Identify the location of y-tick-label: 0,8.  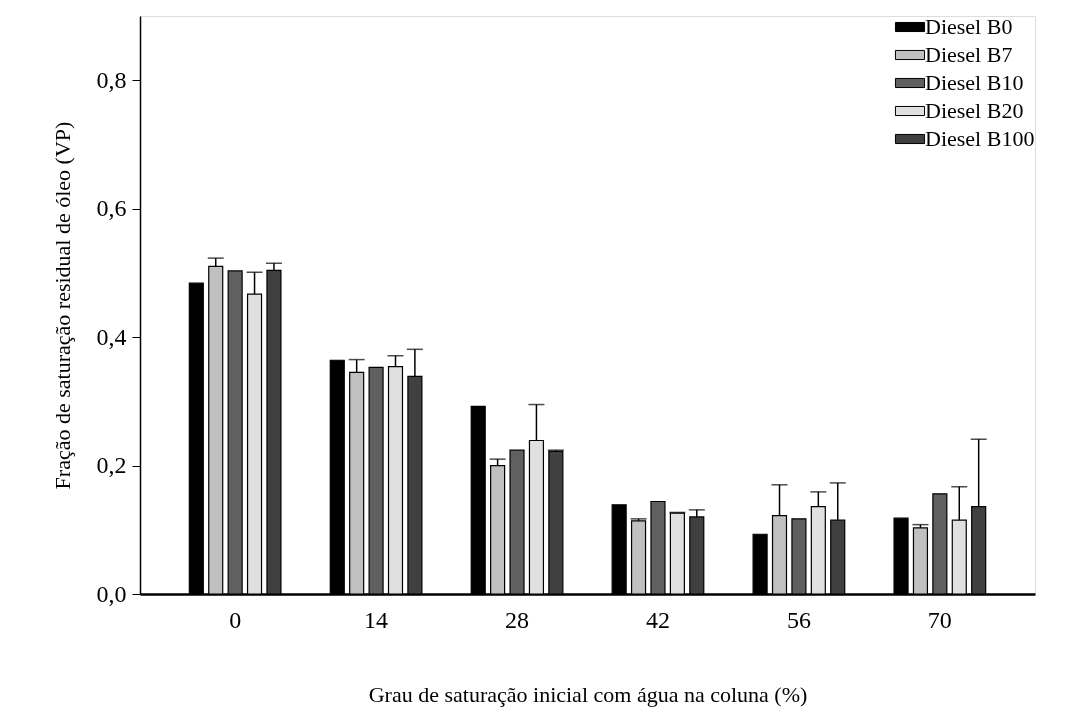
(111, 79).